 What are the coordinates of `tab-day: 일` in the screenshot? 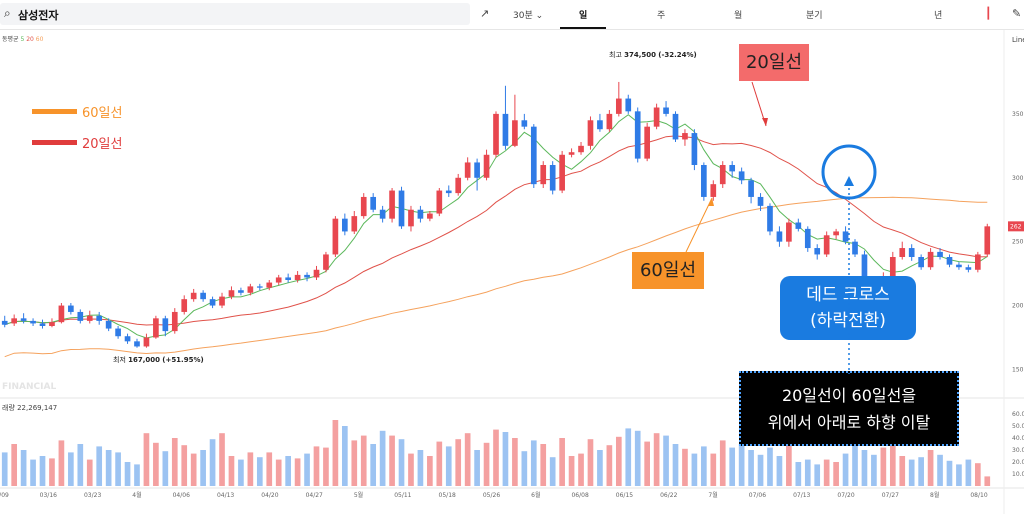 It's located at (583, 16).